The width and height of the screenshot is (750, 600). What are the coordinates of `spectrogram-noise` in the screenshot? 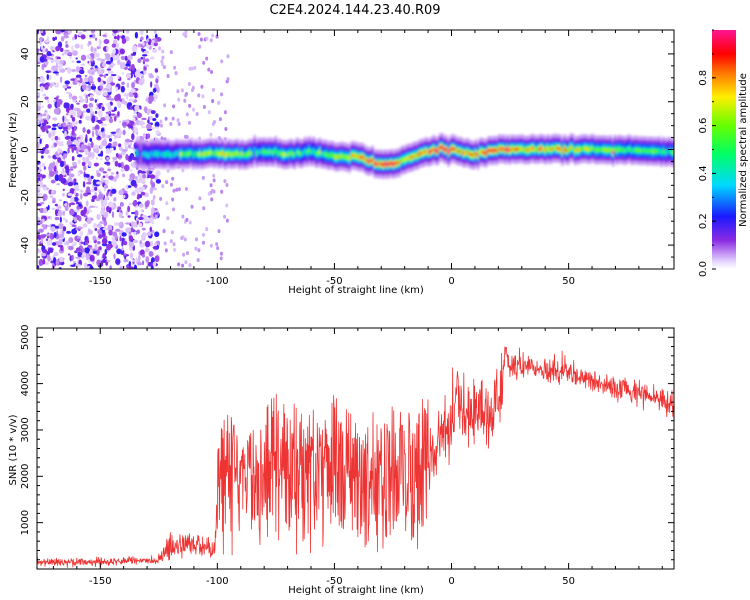 It's located at (133, 149).